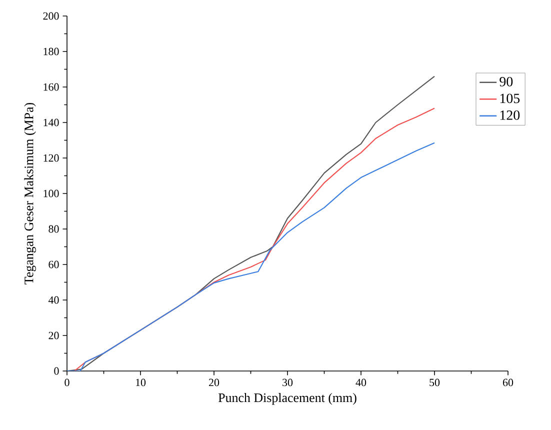 This screenshot has width=551, height=430. Describe the element at coordinates (361, 382) in the screenshot. I see `x-tick-label: 40` at that location.